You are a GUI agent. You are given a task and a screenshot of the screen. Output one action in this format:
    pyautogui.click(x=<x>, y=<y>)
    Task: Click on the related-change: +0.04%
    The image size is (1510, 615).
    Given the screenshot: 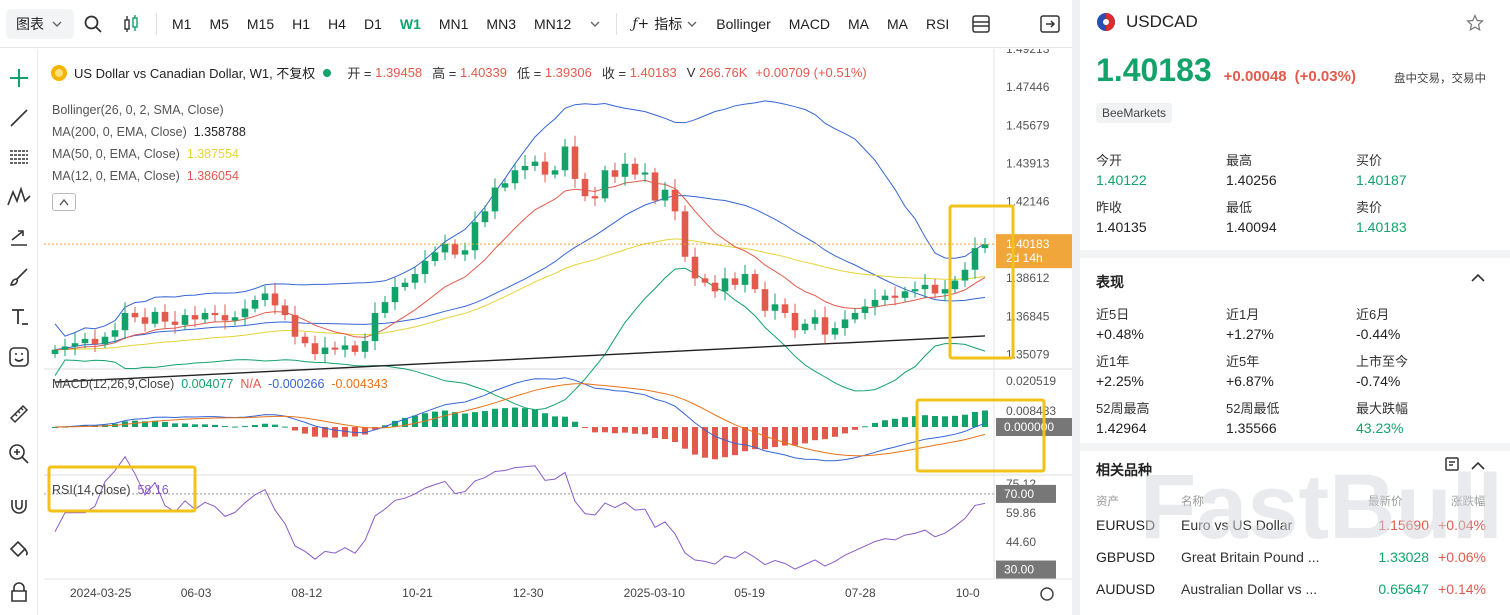 What is the action you would take?
    pyautogui.click(x=1462, y=525)
    